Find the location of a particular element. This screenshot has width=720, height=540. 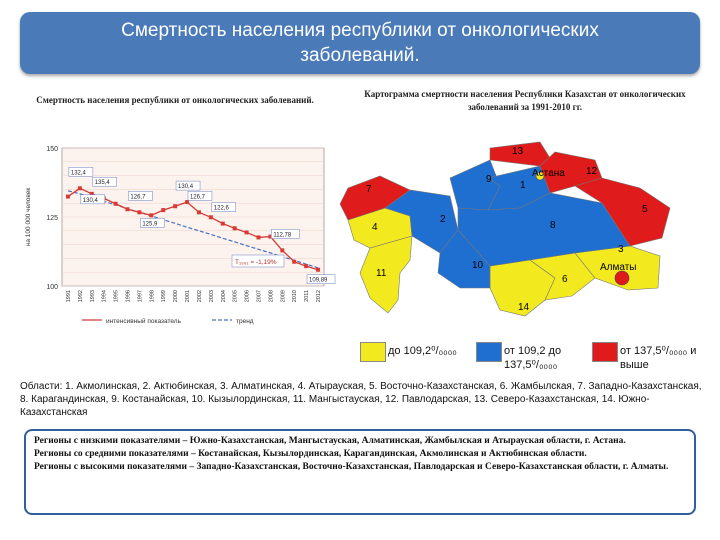

map-label-4: 4 is located at coordinates (375, 227).